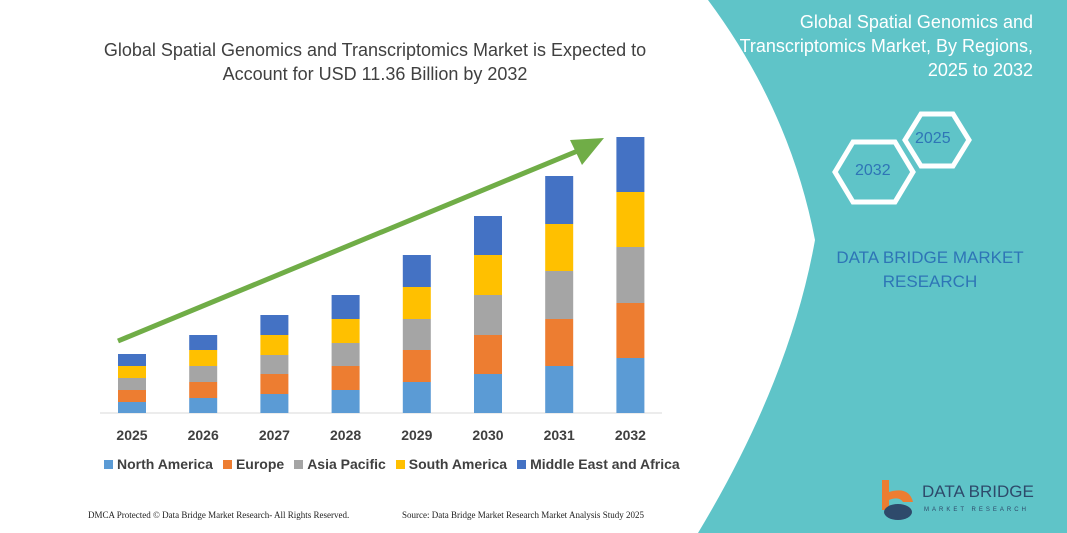  What do you see at coordinates (458, 464) in the screenshot?
I see `legend-label: South America` at bounding box center [458, 464].